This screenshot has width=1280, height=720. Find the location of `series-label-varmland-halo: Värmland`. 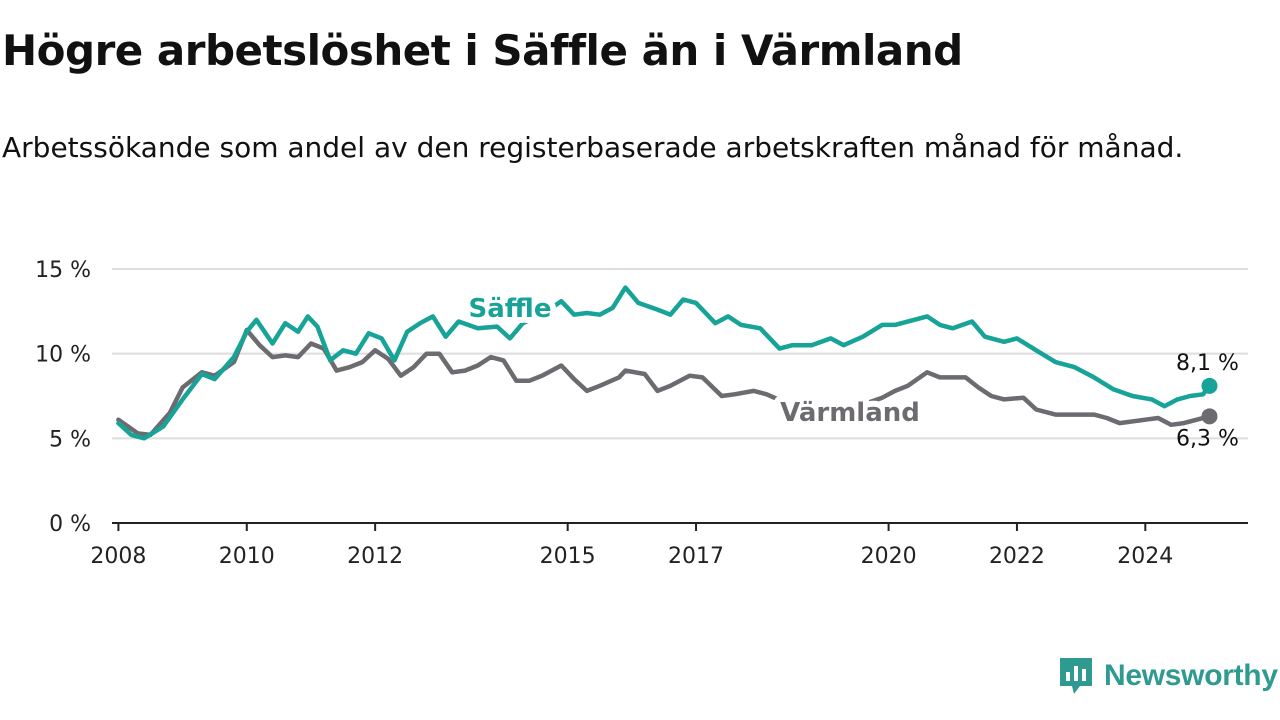

series-label-varmland-halo: Värmland is located at coordinates (850, 413).